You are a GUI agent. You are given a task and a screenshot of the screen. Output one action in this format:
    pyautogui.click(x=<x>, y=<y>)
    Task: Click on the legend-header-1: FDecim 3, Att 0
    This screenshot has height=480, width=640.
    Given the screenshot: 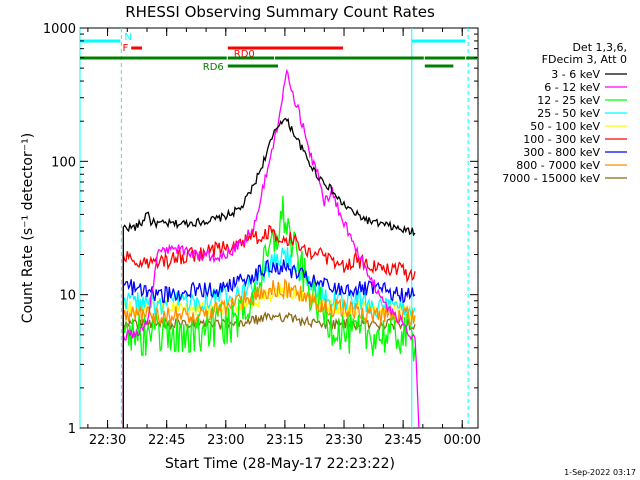 What is the action you would take?
    pyautogui.click(x=584, y=59)
    